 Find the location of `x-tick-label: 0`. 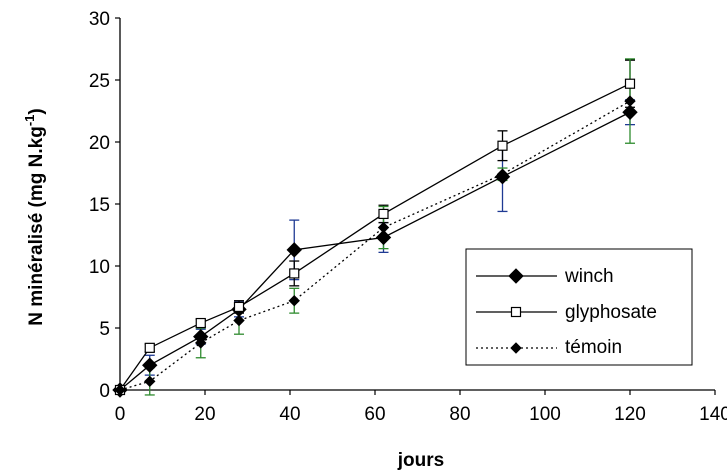

x-tick-label: 0 is located at coordinates (120, 414).